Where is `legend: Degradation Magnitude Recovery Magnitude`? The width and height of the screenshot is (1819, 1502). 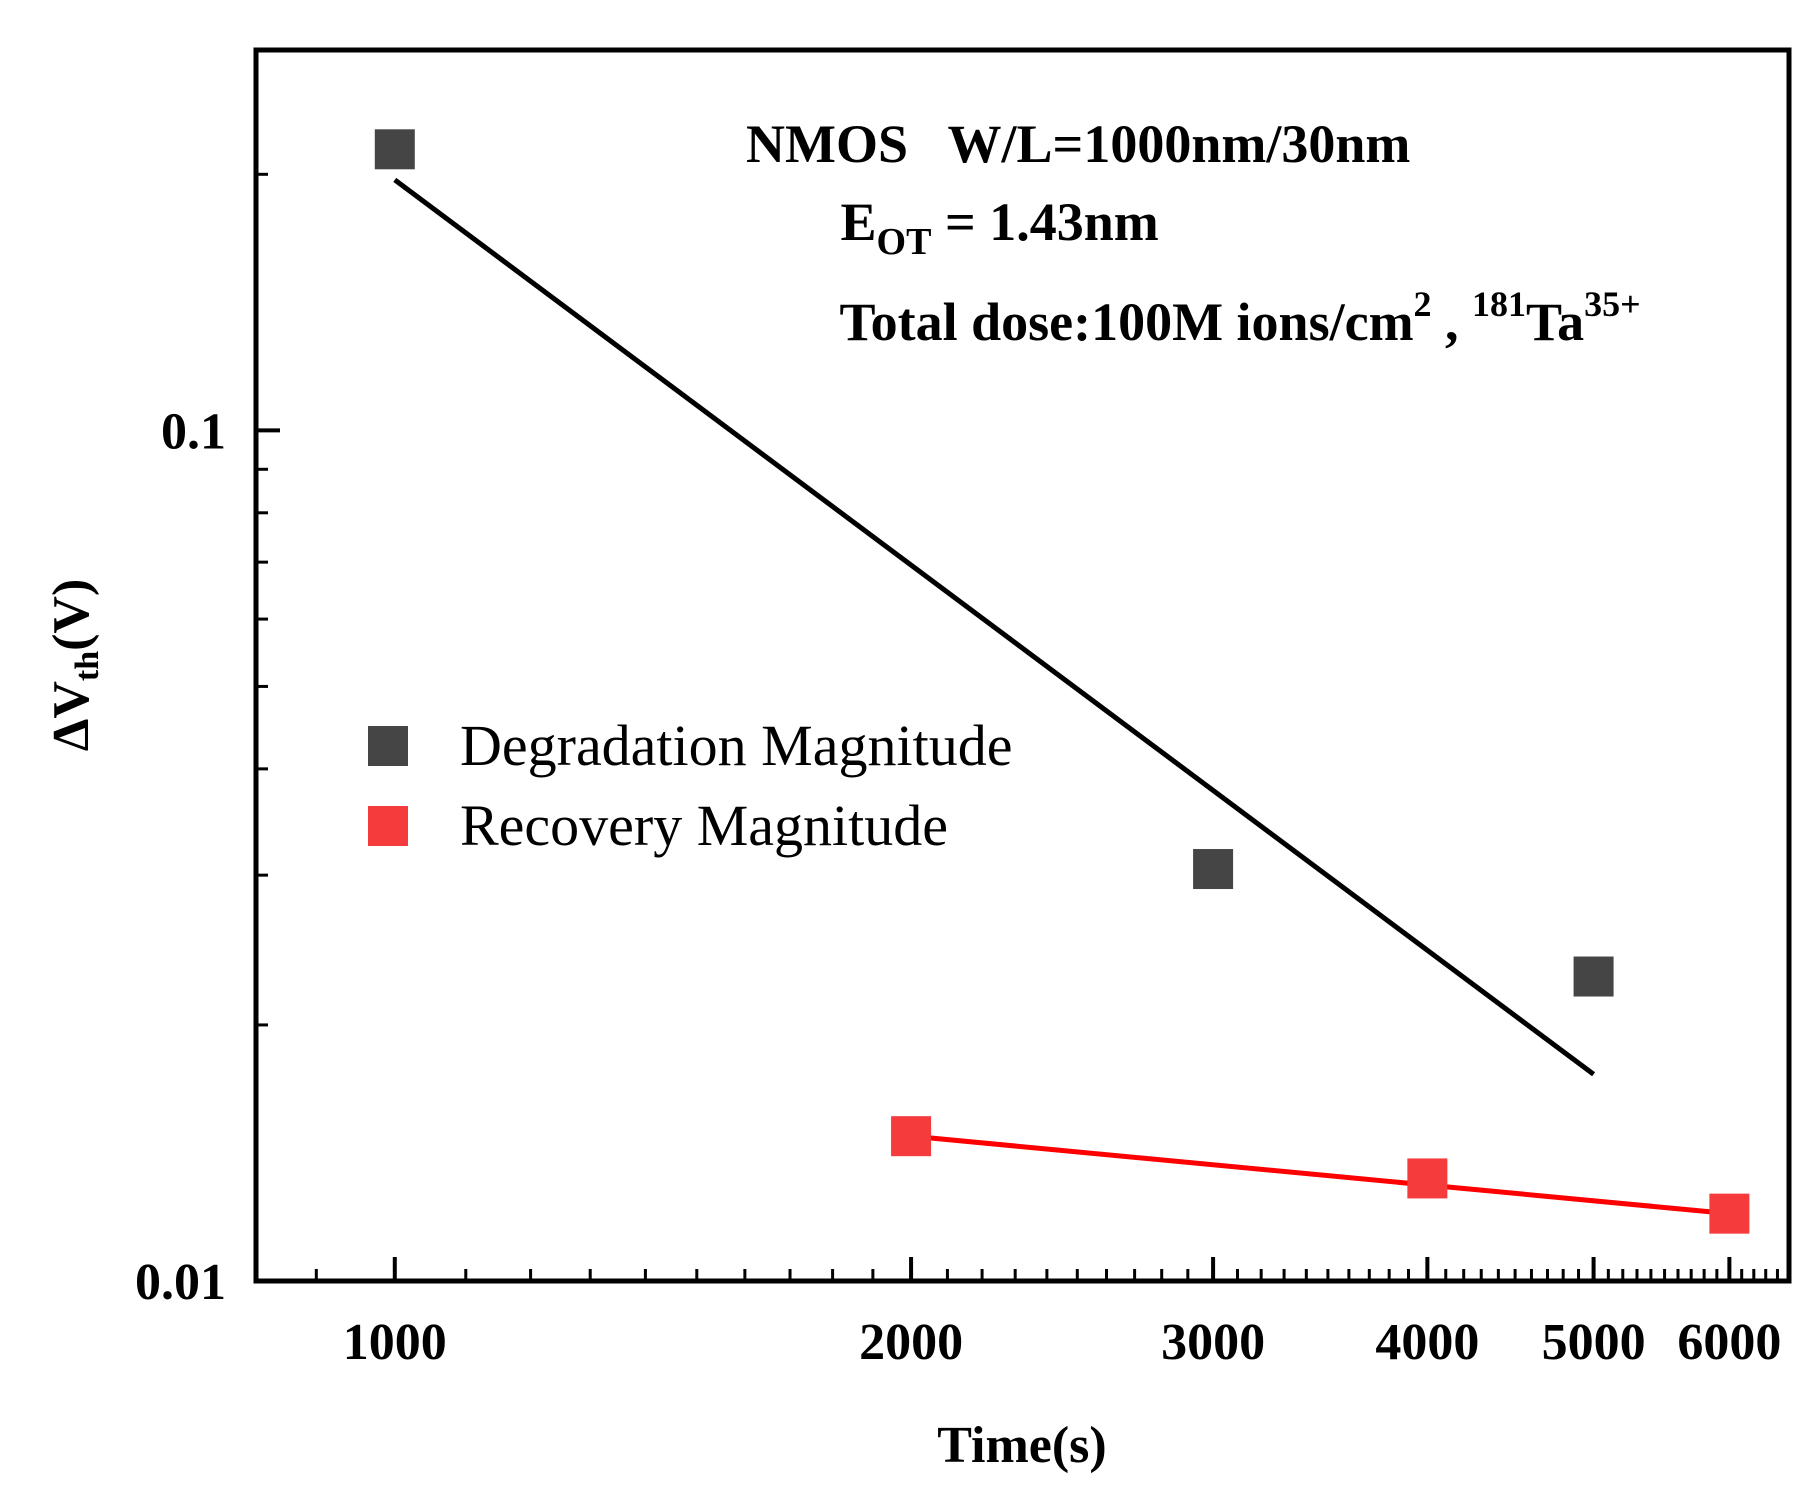
legend: Degradation Magnitude Recovery Magnitude is located at coordinates (690, 785).